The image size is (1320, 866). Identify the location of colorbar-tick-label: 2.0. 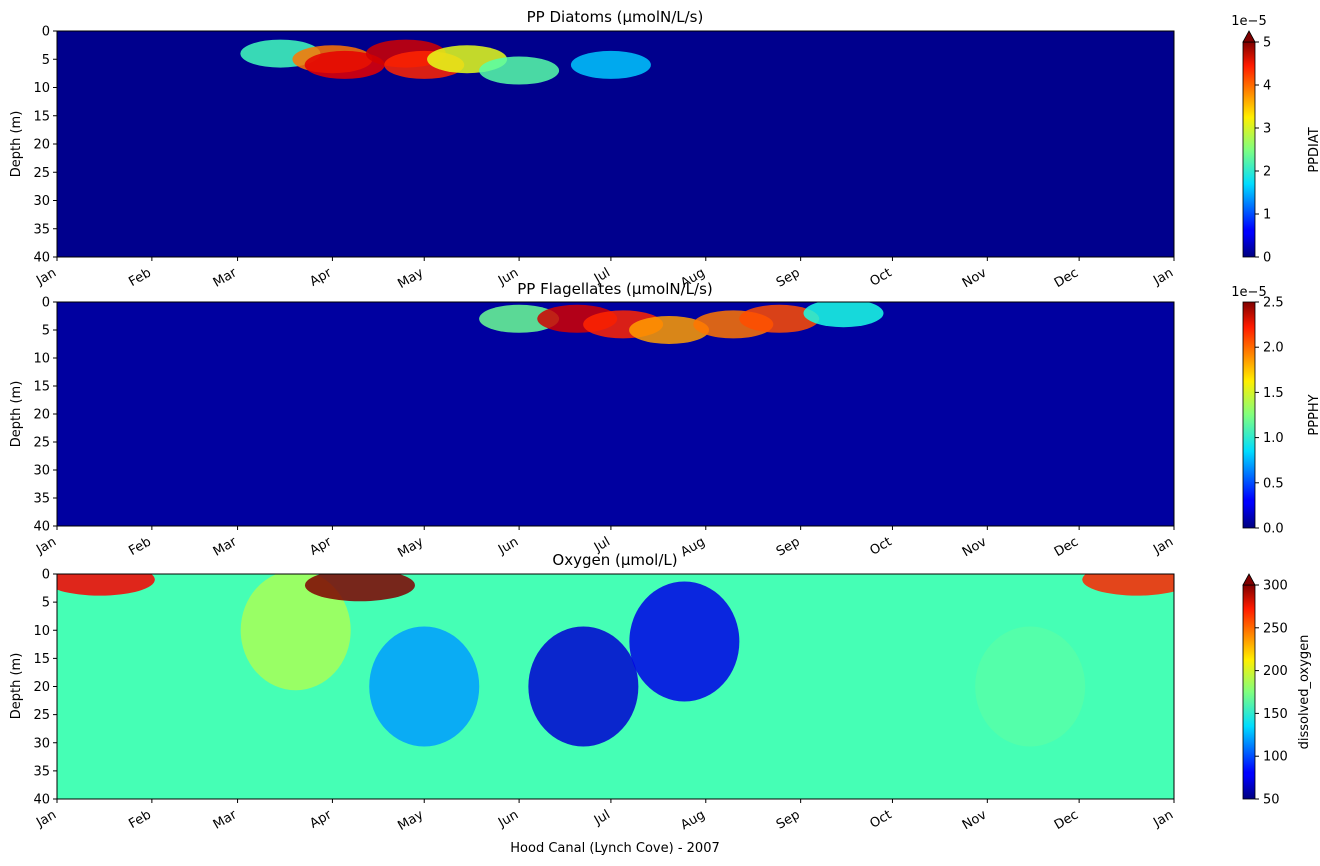
(1273, 348).